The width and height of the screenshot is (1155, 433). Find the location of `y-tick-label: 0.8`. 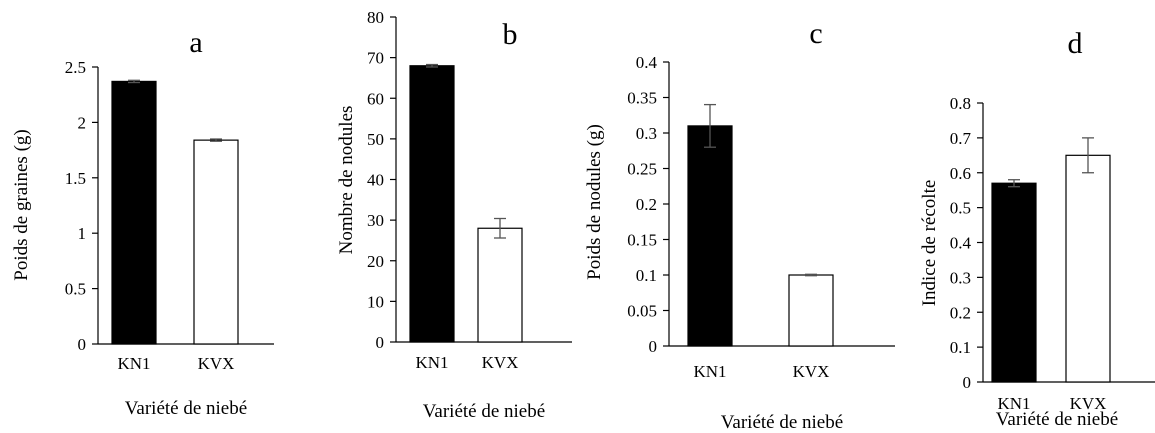

y-tick-label: 0.8 is located at coordinates (960, 103).